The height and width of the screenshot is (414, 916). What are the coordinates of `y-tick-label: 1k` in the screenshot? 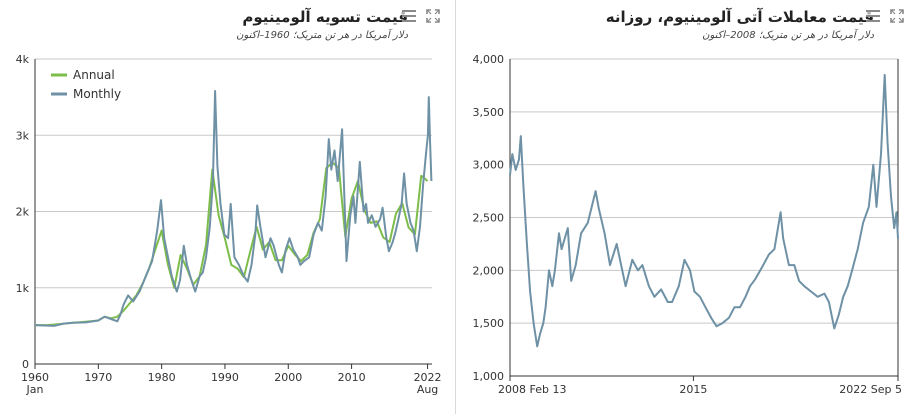 It's located at (23, 288).